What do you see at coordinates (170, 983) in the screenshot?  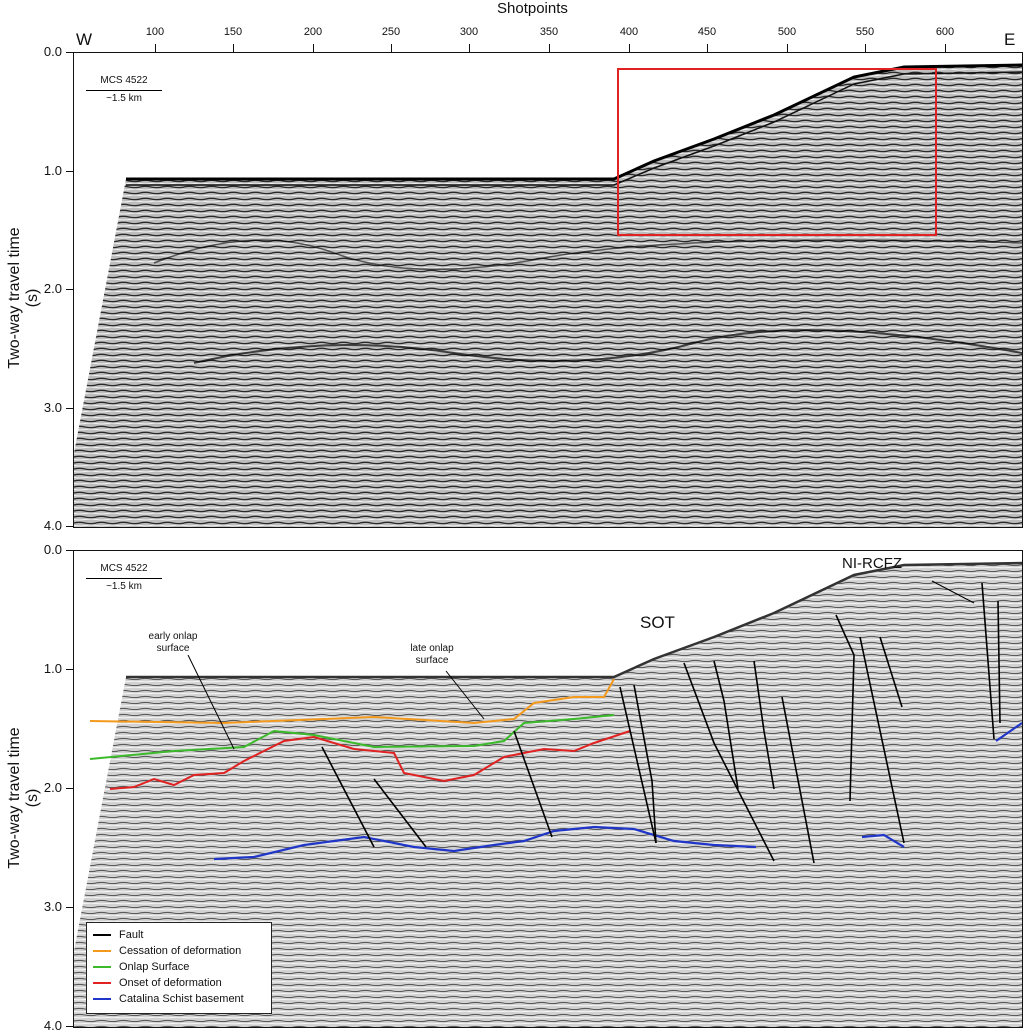 I see `legend-label: Onset of deformation` at bounding box center [170, 983].